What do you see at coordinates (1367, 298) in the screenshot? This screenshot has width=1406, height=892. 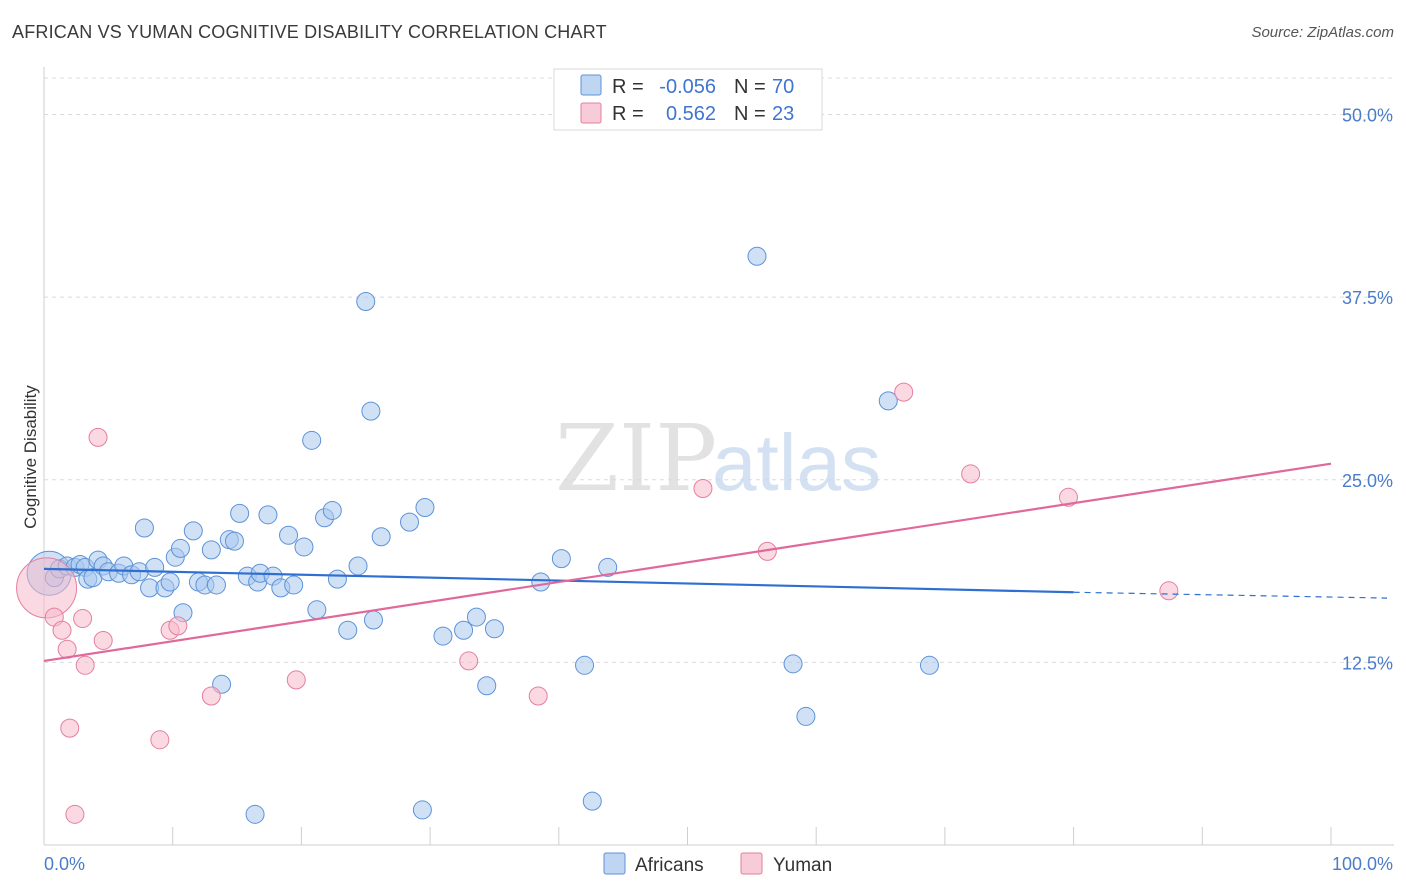 I see `y-tick-label-2: 37.5%` at bounding box center [1367, 298].